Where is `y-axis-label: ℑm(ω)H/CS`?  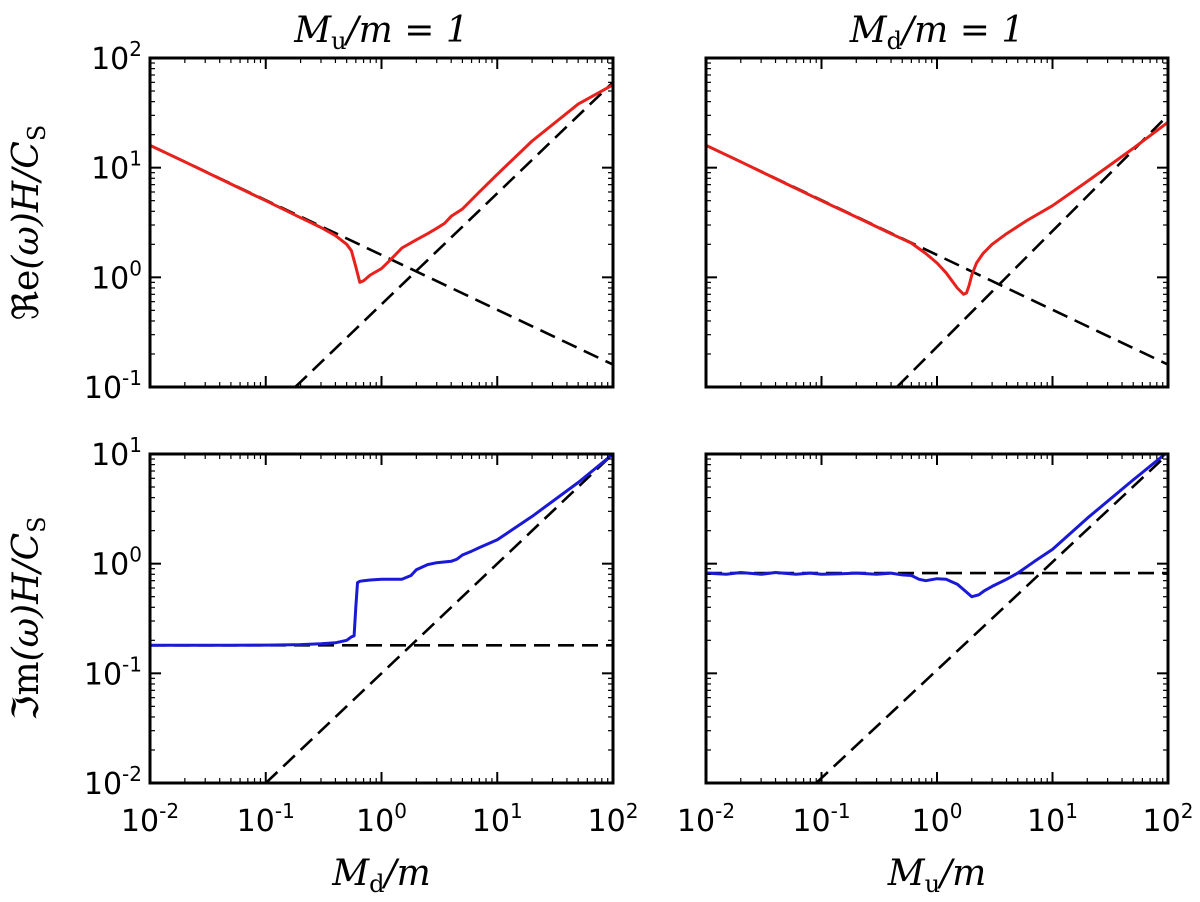
y-axis-label: ℑm(ω)H/CS is located at coordinates (28, 618).